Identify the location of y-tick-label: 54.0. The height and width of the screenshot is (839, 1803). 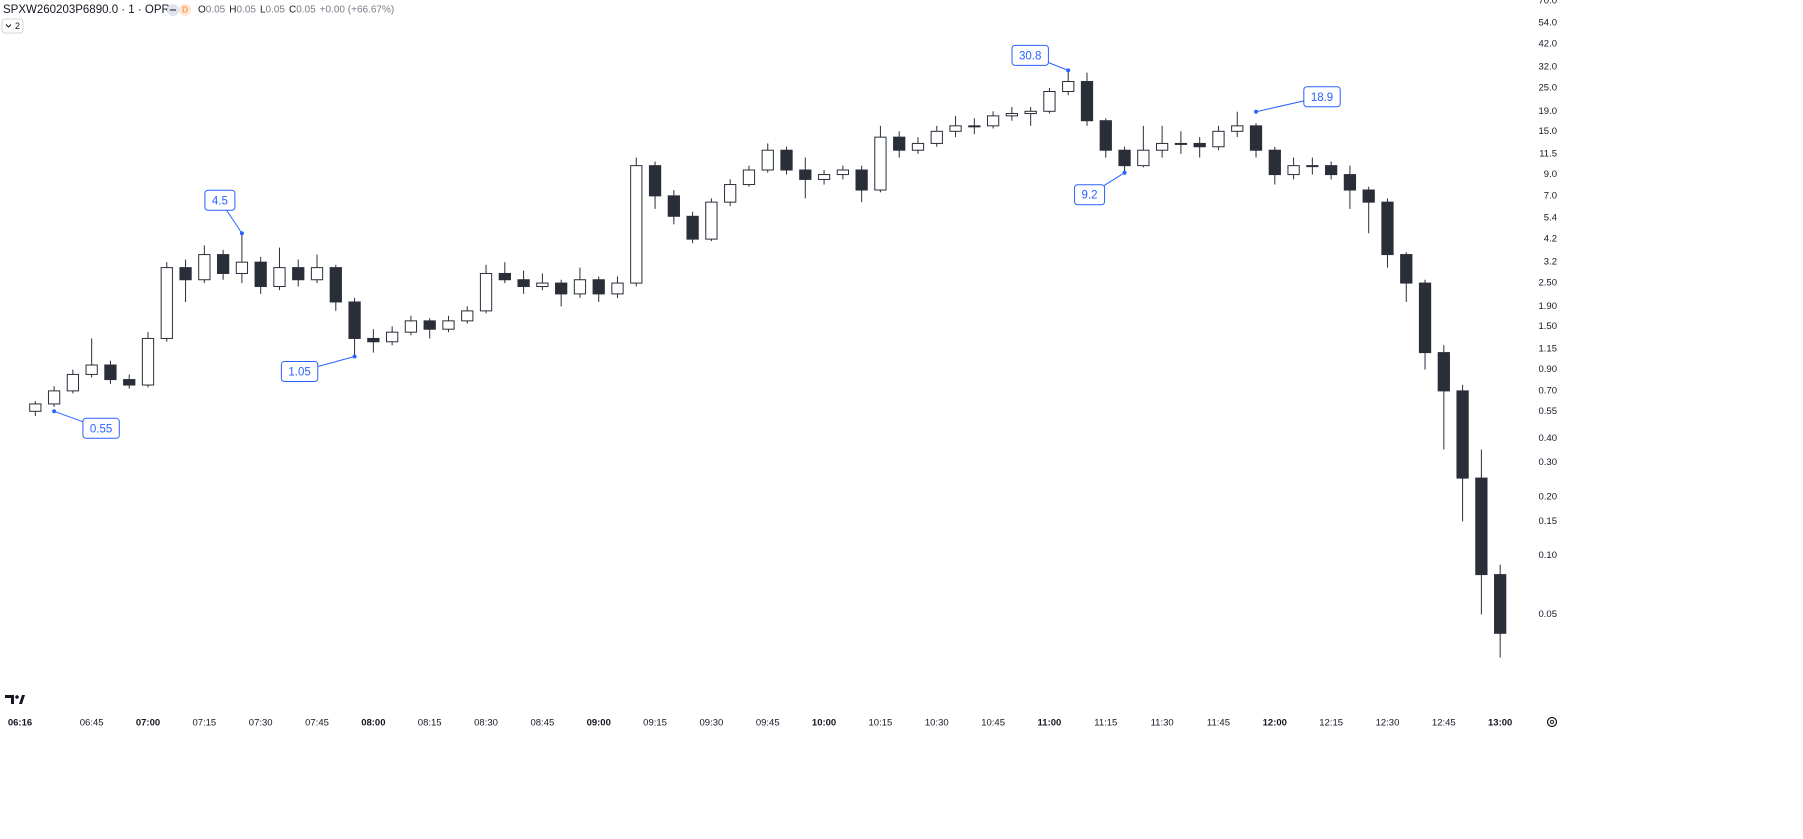
(1548, 22).